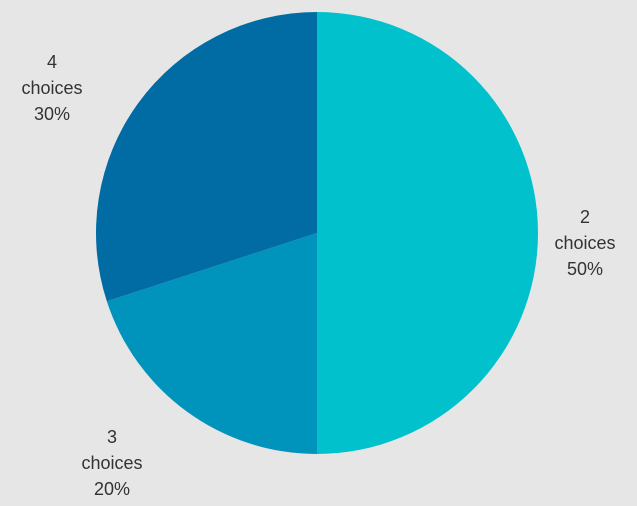  I want to click on pie-slice-3-choices, so click(211, 343).